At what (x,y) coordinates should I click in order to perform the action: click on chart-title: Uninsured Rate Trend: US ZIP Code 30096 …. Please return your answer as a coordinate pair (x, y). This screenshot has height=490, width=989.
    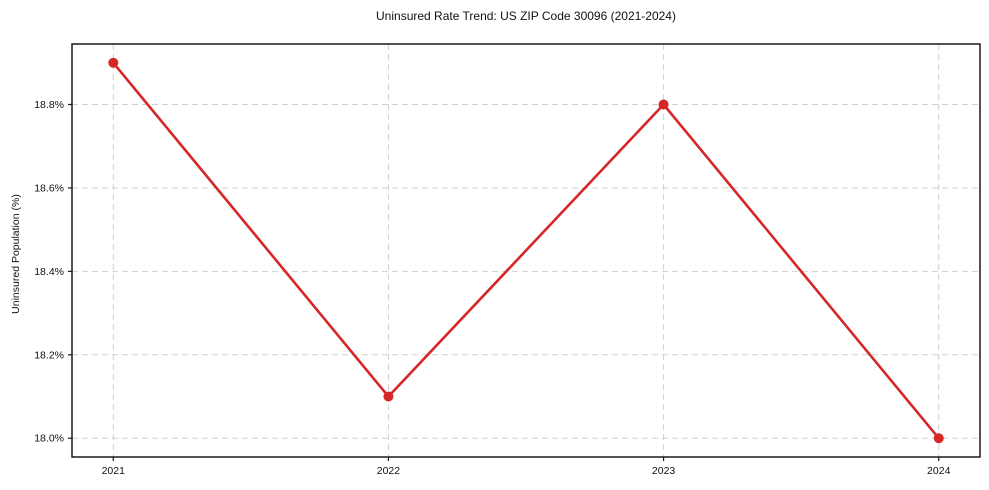
    Looking at the image, I should click on (526, 16).